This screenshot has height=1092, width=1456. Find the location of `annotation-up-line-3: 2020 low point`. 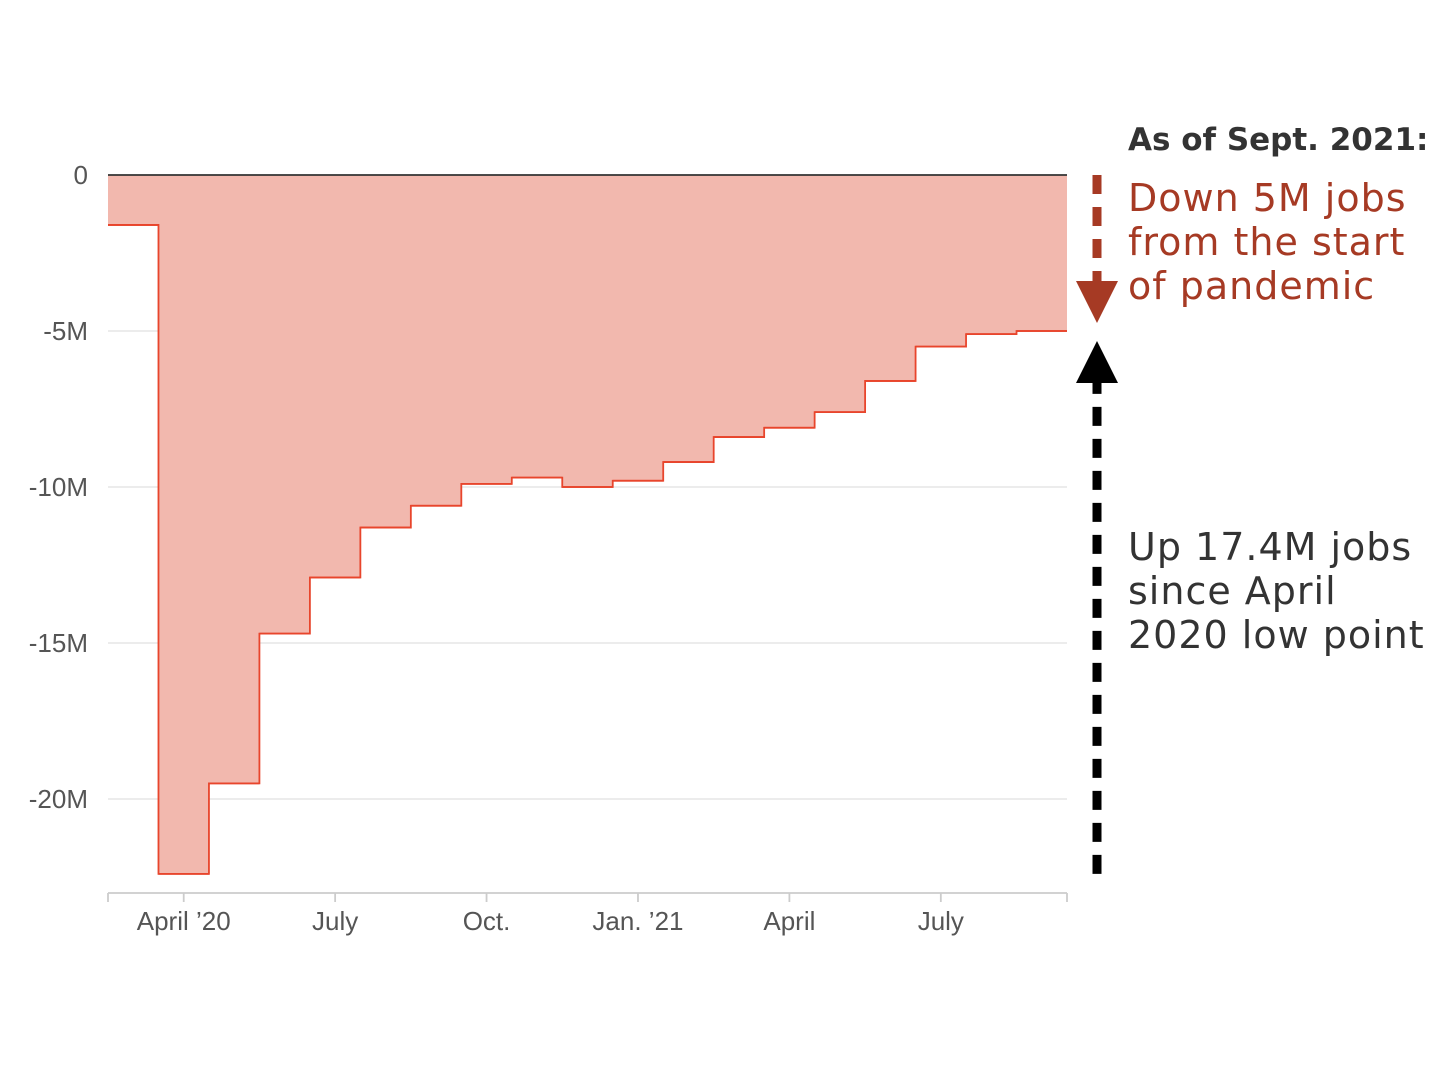

annotation-up-line-3: 2020 low point is located at coordinates (1276, 635).